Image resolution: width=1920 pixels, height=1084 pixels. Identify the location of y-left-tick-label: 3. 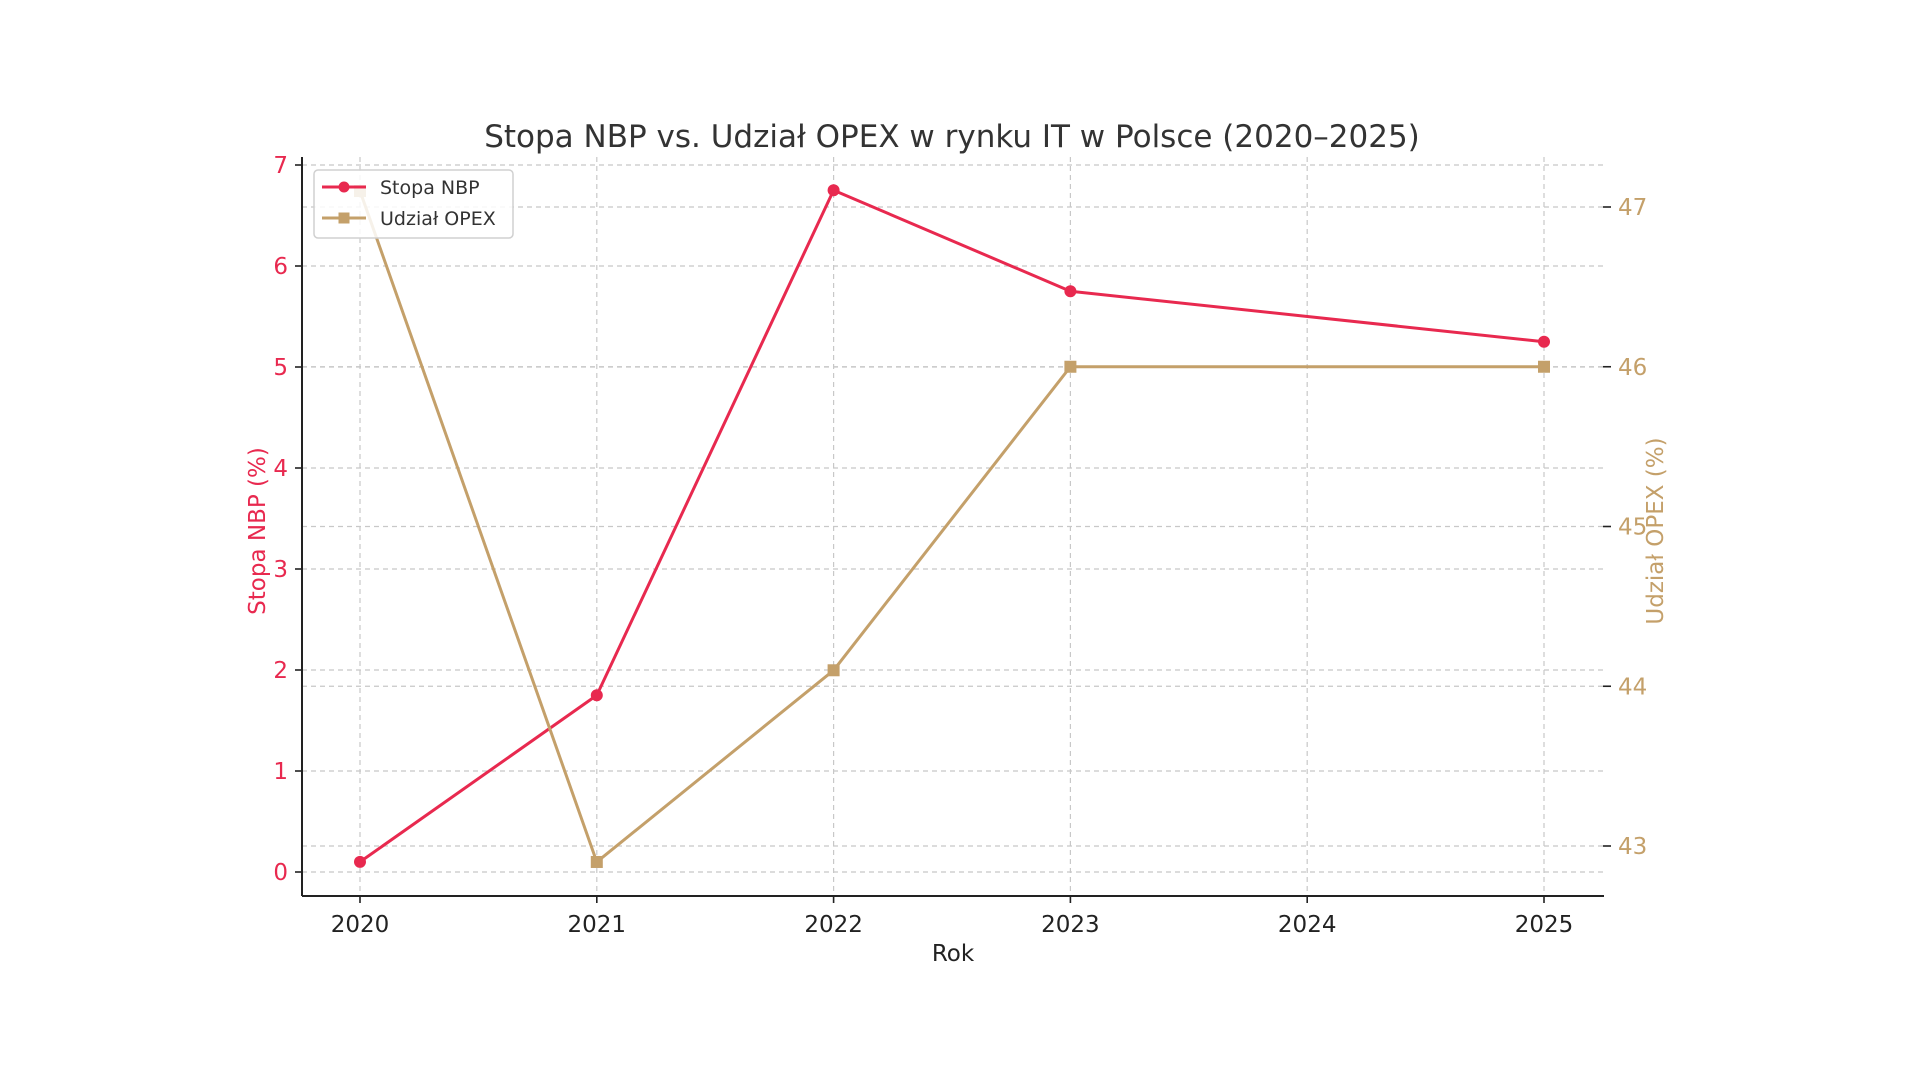
(280, 570).